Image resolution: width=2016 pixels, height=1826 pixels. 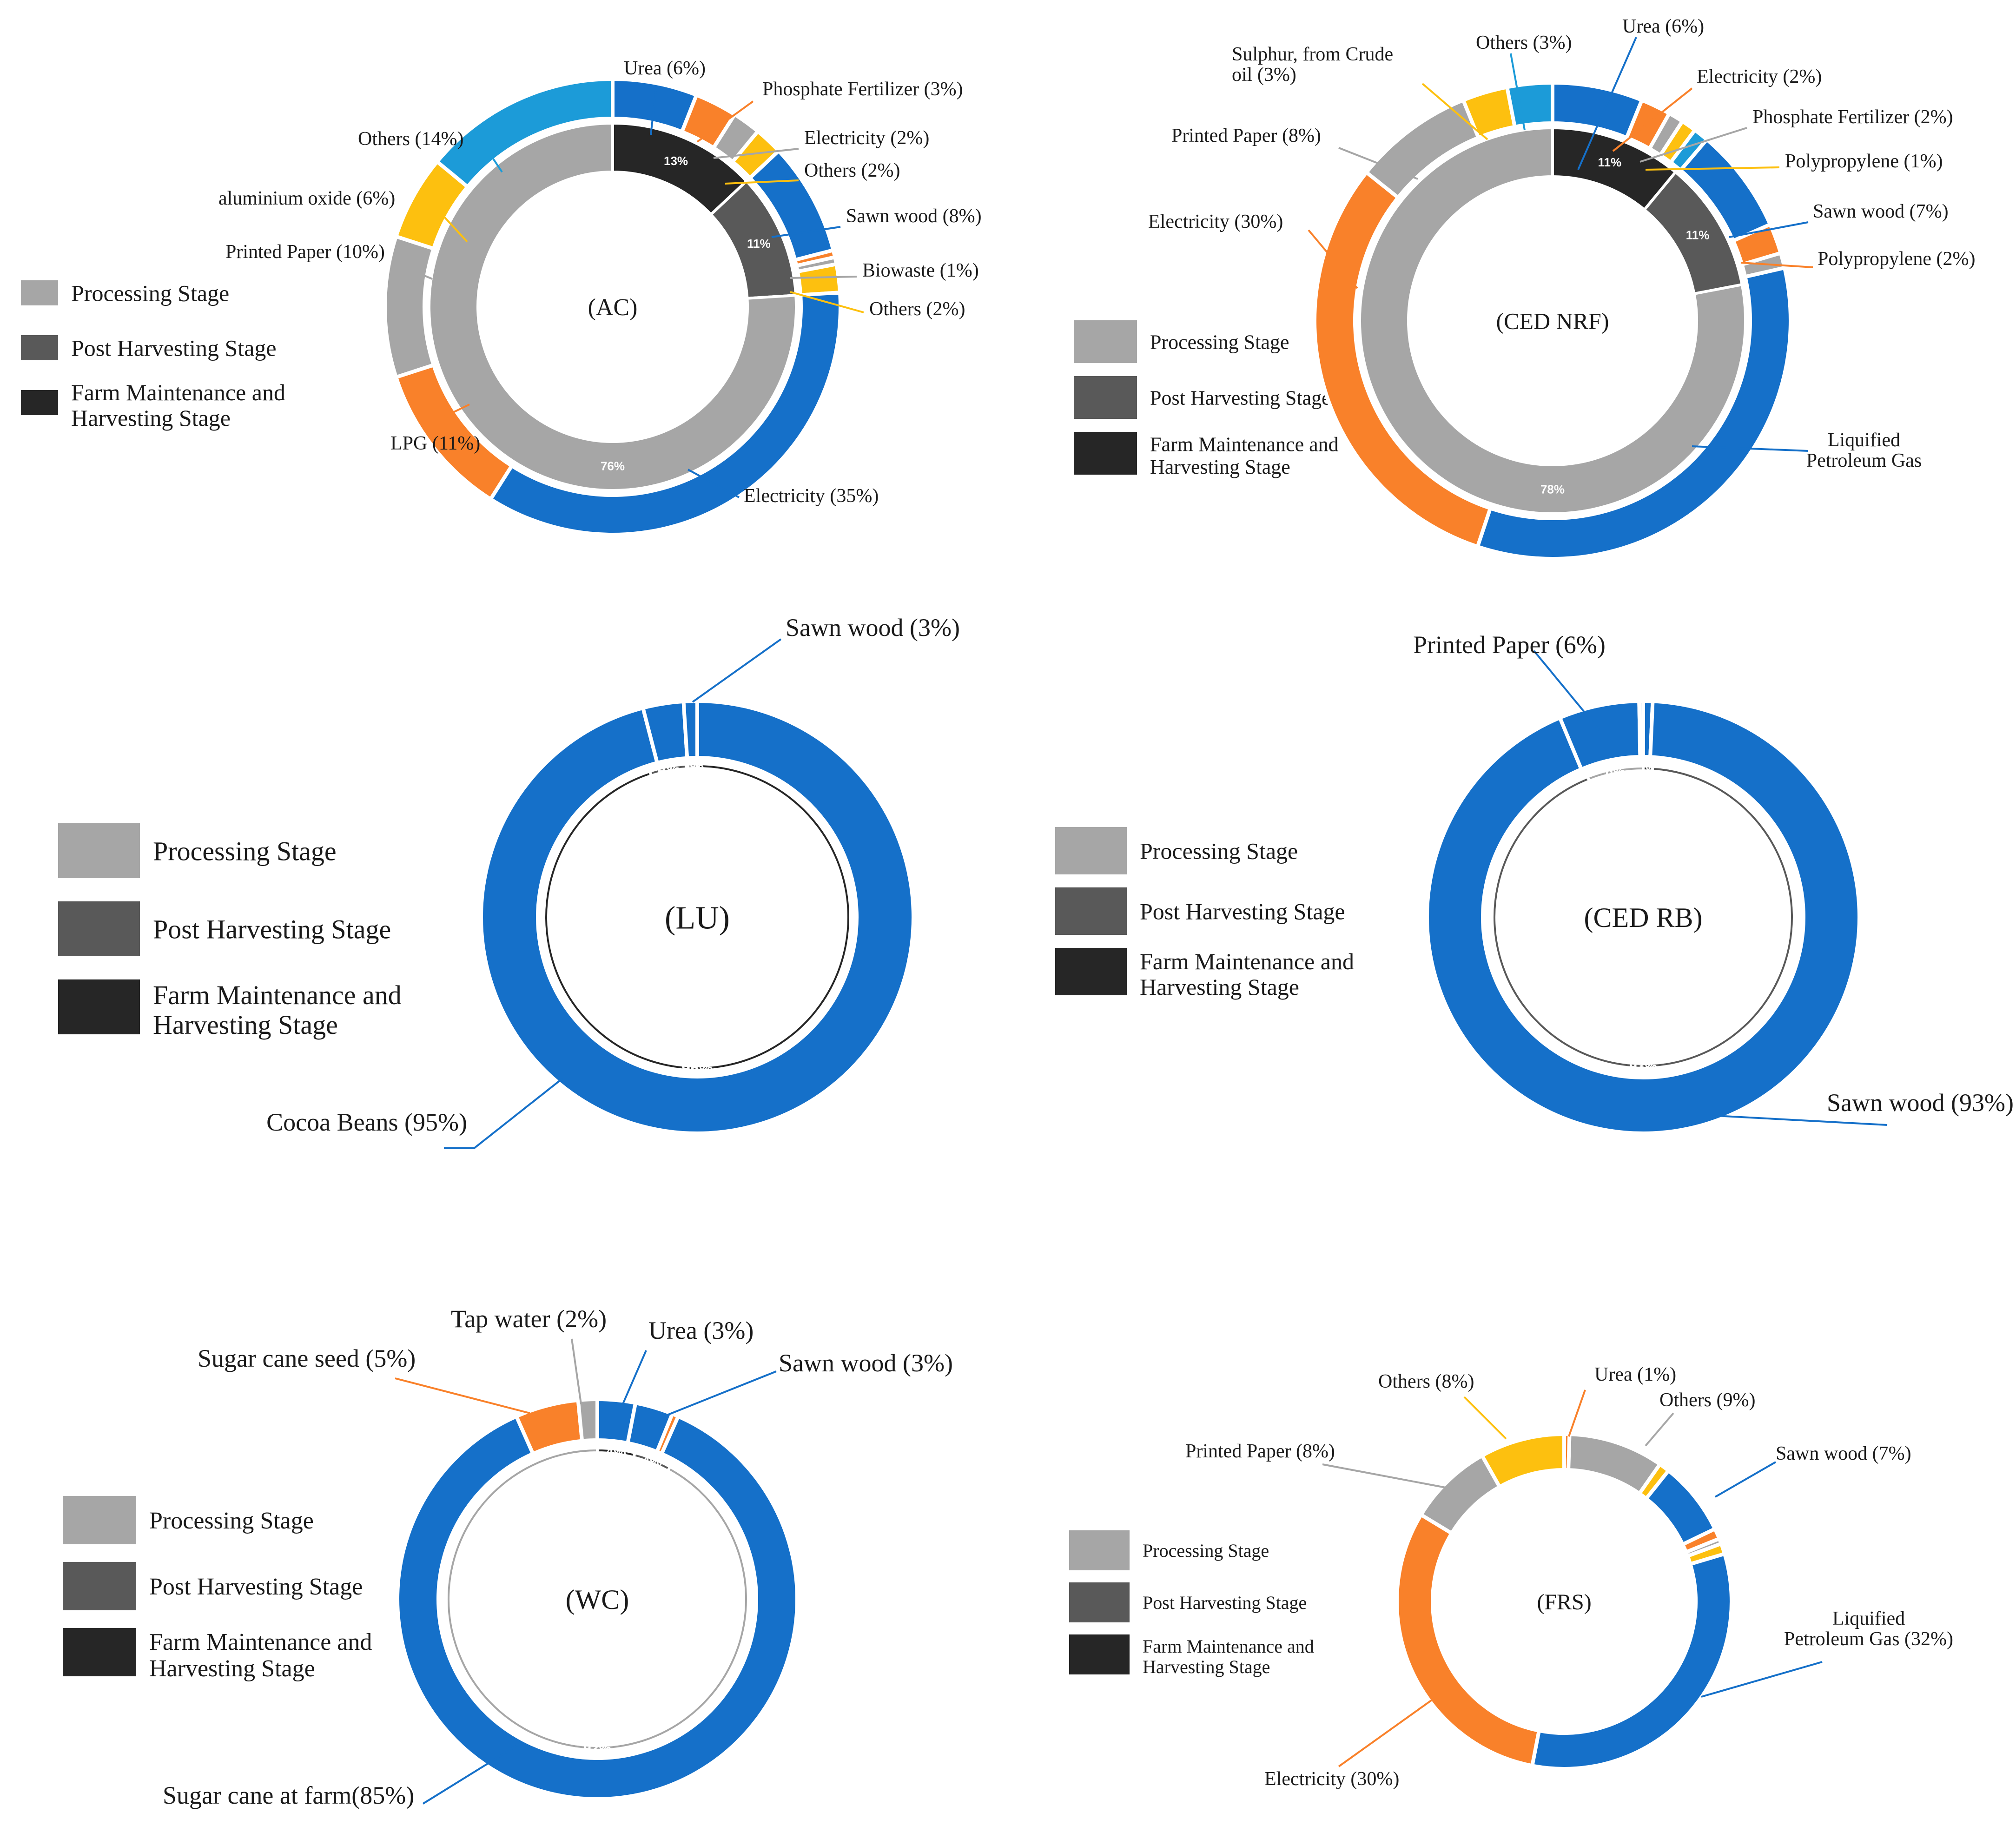 What do you see at coordinates (288, 1795) in the screenshot?
I see `slice-label-sugar-cane-at-farm: Sugar cane at farm(85%)` at bounding box center [288, 1795].